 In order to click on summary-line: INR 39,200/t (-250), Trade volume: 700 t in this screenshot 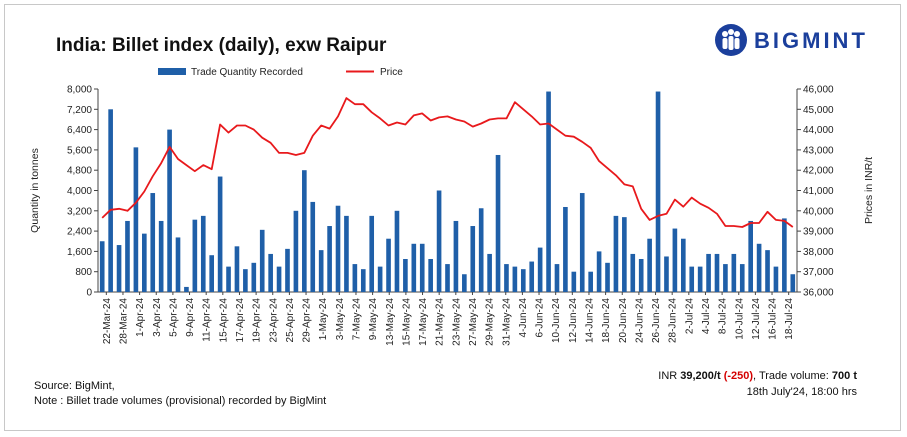, I will do `click(757, 376)`.